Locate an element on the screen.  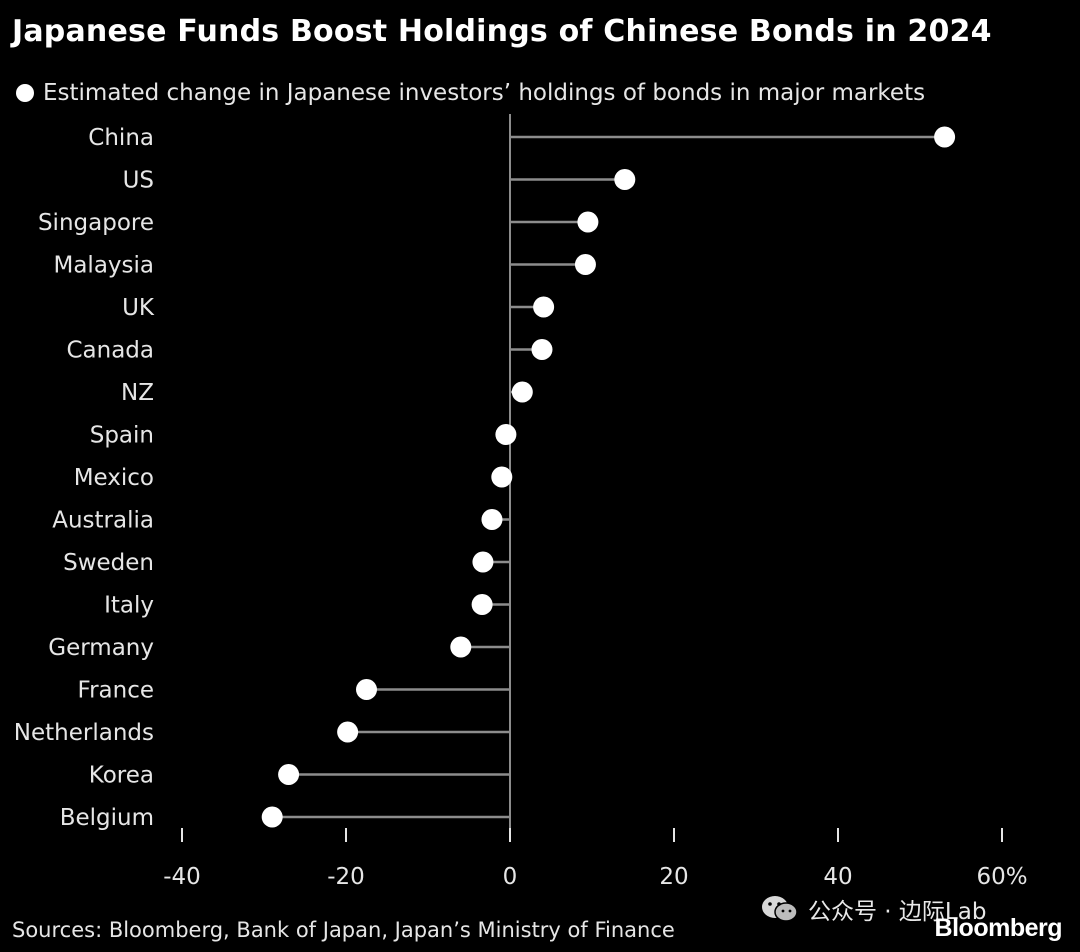
point-korea is located at coordinates (289, 774).